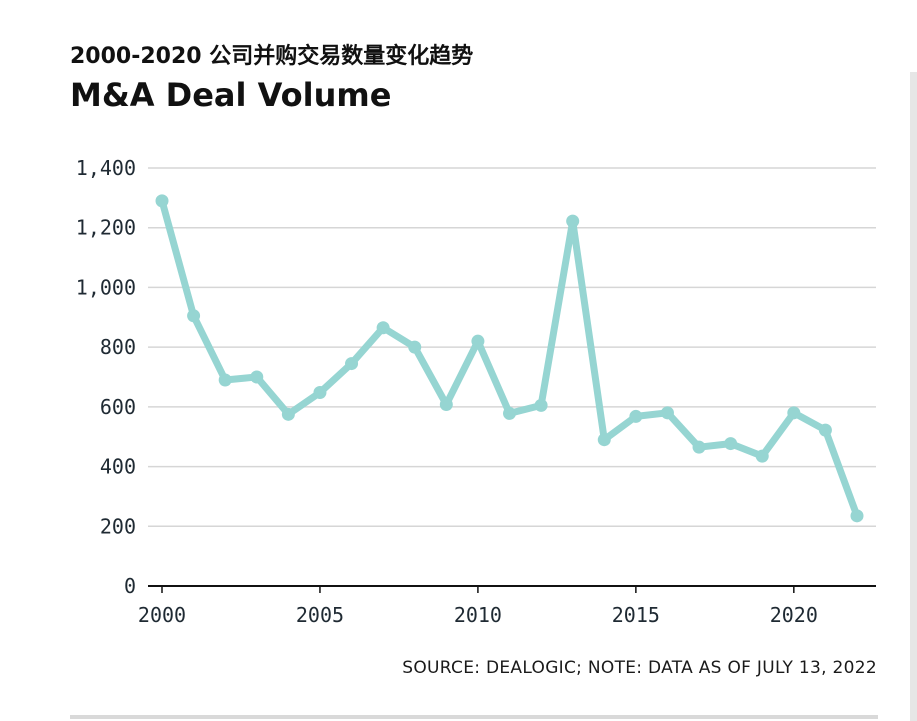  What do you see at coordinates (478, 615) in the screenshot?
I see `x-tick-label: 2010` at bounding box center [478, 615].